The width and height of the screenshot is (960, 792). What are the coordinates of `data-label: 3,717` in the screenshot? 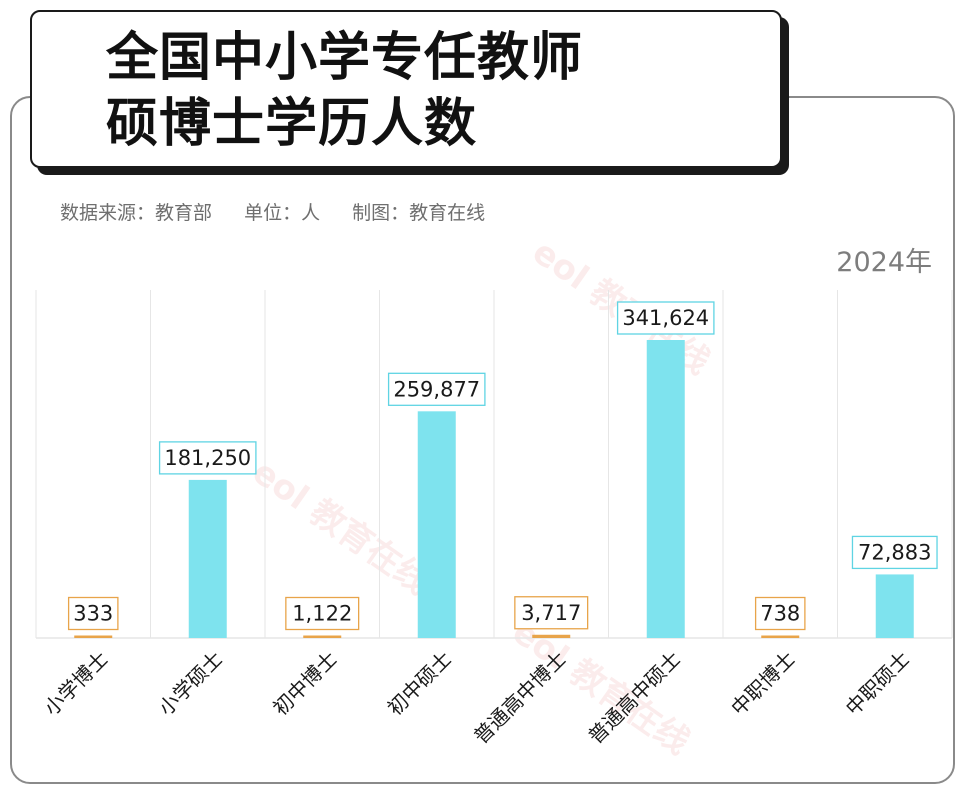 It's located at (551, 613).